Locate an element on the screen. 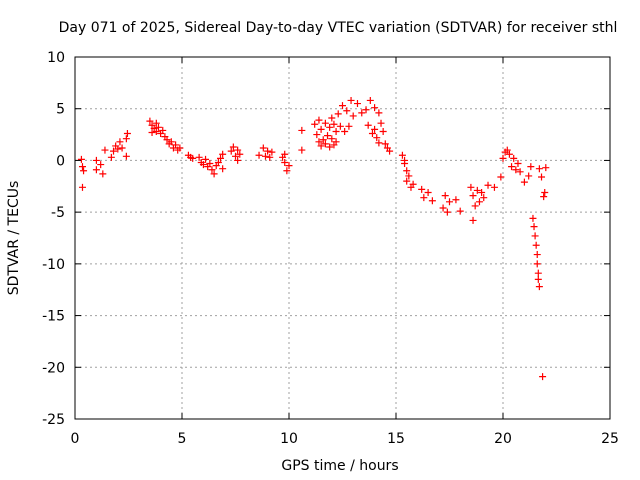 The image size is (640, 480). x-tick-label: 0 is located at coordinates (75, 439).